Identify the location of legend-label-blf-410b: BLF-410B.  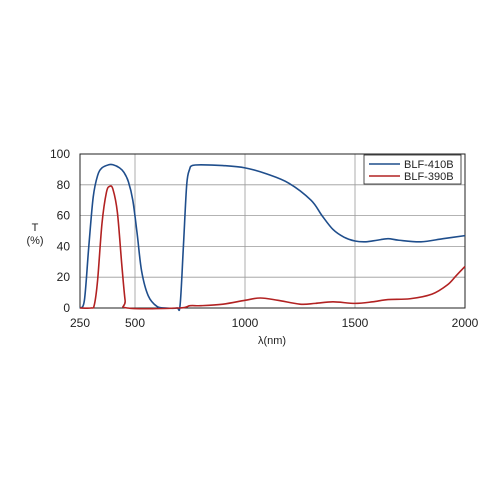
(429, 165).